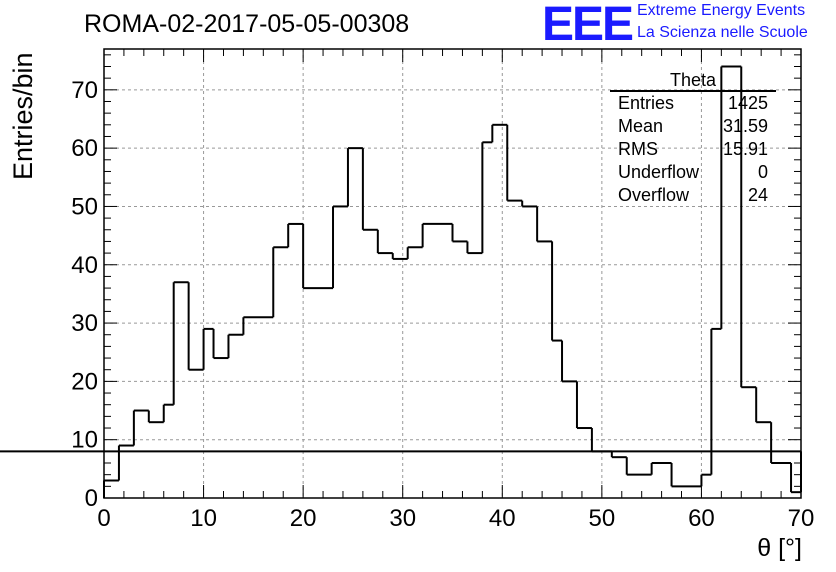  What do you see at coordinates (693, 126) in the screenshot?
I see `stats-row-mean: Mean 31.59` at bounding box center [693, 126].